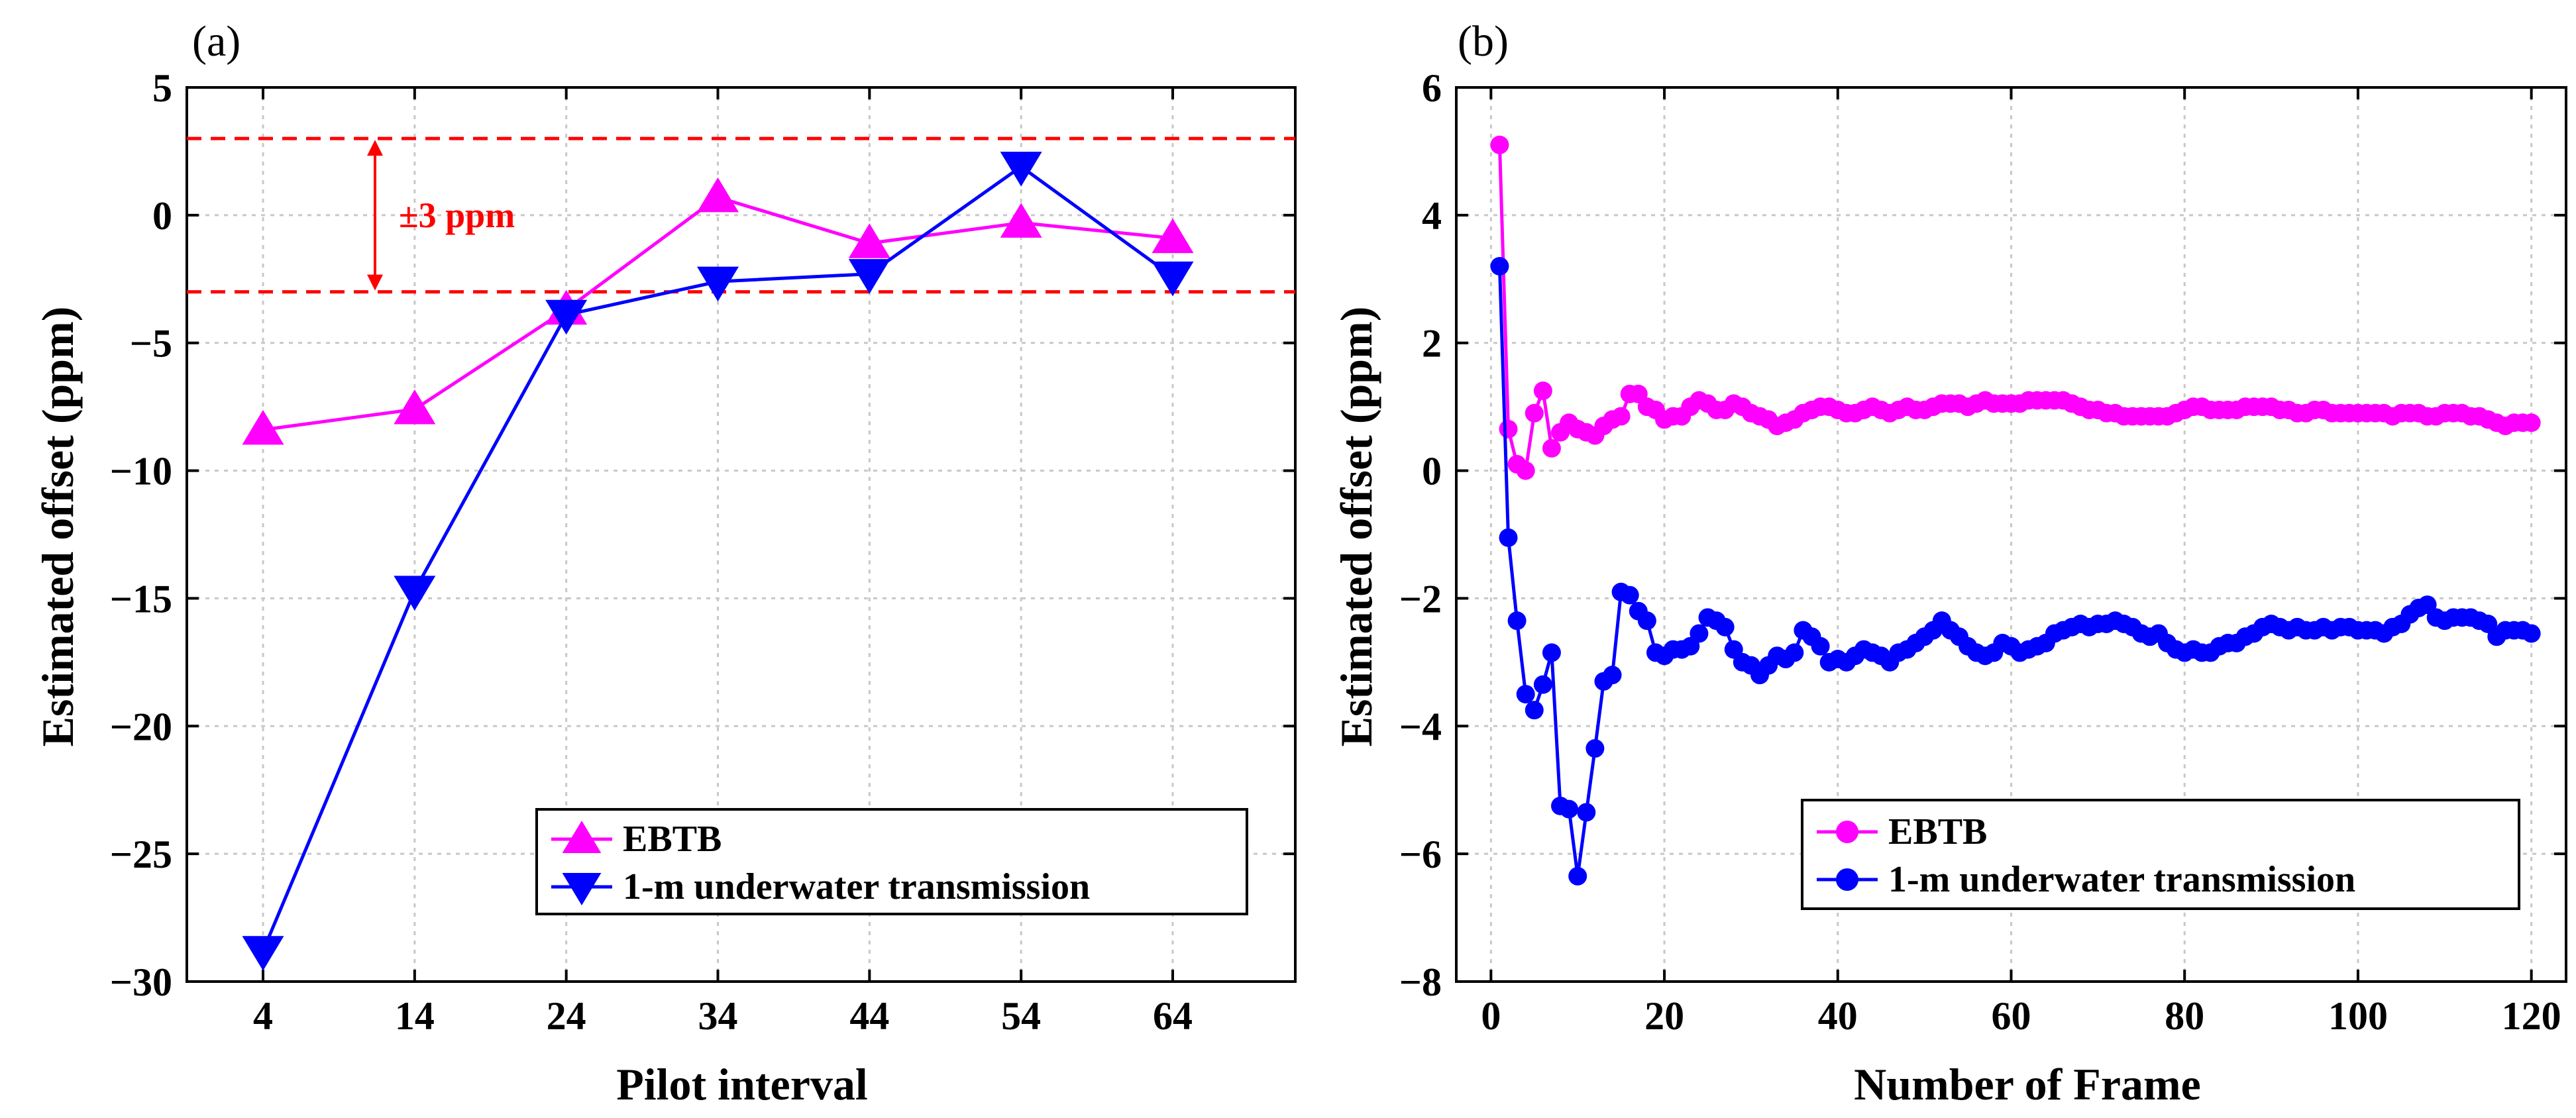  What do you see at coordinates (141, 726) in the screenshot?
I see `panel-a-y-tick-label: −20` at bounding box center [141, 726].